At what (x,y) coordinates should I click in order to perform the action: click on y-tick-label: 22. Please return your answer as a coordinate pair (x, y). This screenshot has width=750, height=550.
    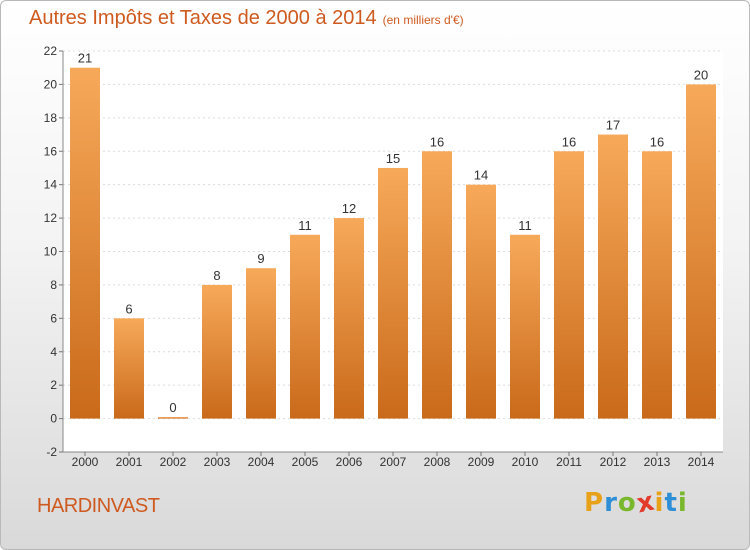
    Looking at the image, I should click on (51, 51).